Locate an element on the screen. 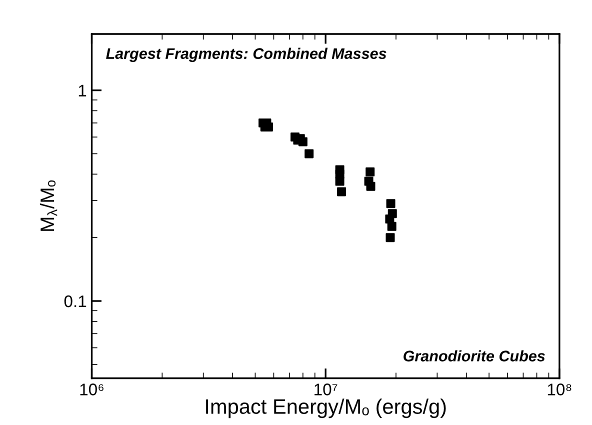  x-tick-label: 10⁸ is located at coordinates (560, 390).